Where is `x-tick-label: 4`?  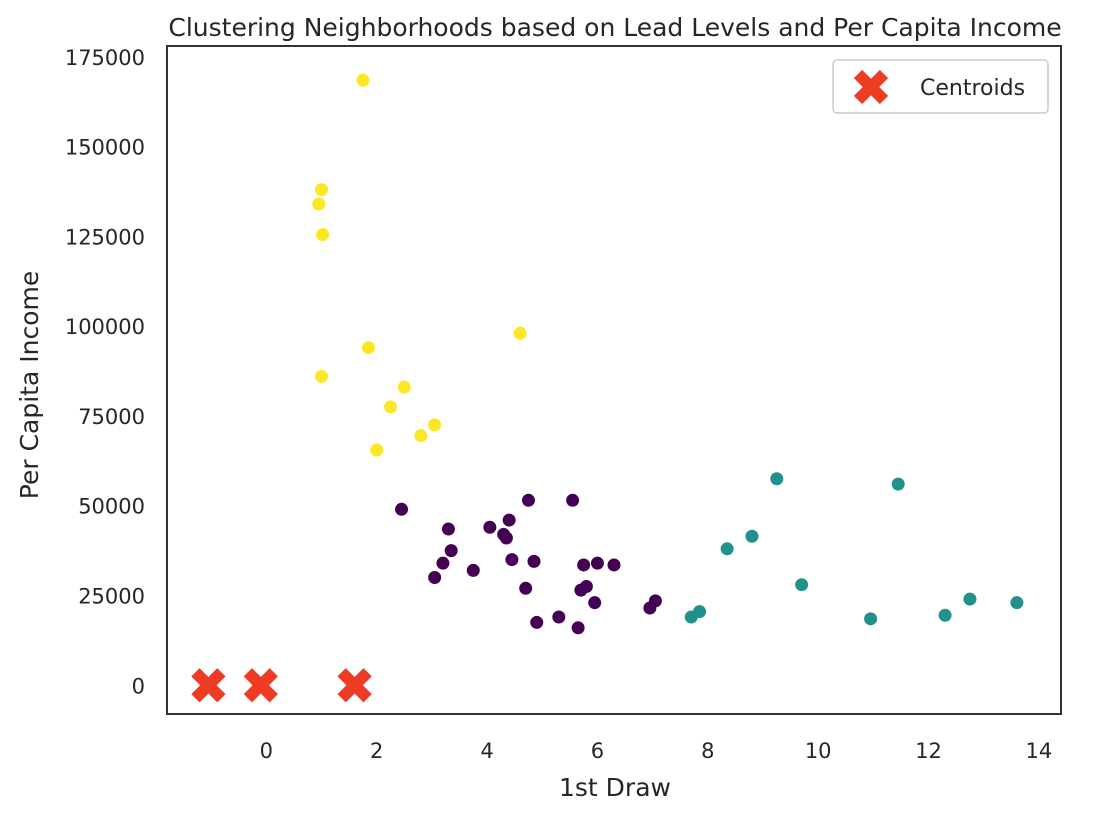
x-tick-label: 4 is located at coordinates (486, 751).